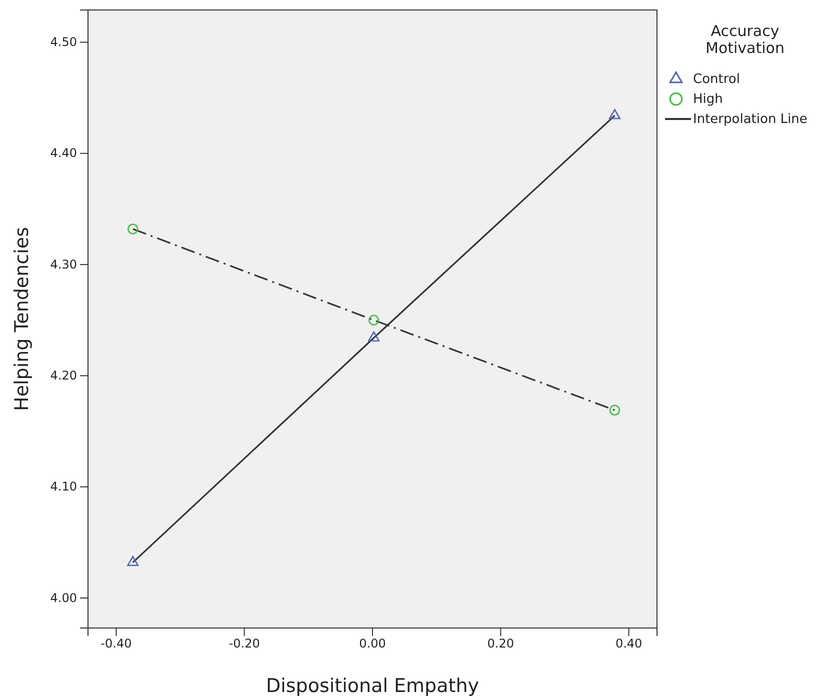 Image resolution: width=829 pixels, height=700 pixels. What do you see at coordinates (244, 643) in the screenshot?
I see `x-tick-label: -0.20` at bounding box center [244, 643].